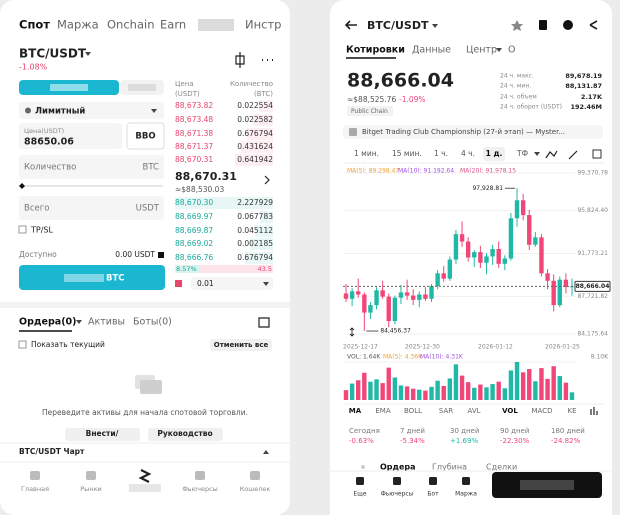 This screenshot has height=515, width=620. What do you see at coordinates (366, 153) in the screenshot?
I see `interval: 1 мин.` at bounding box center [366, 153].